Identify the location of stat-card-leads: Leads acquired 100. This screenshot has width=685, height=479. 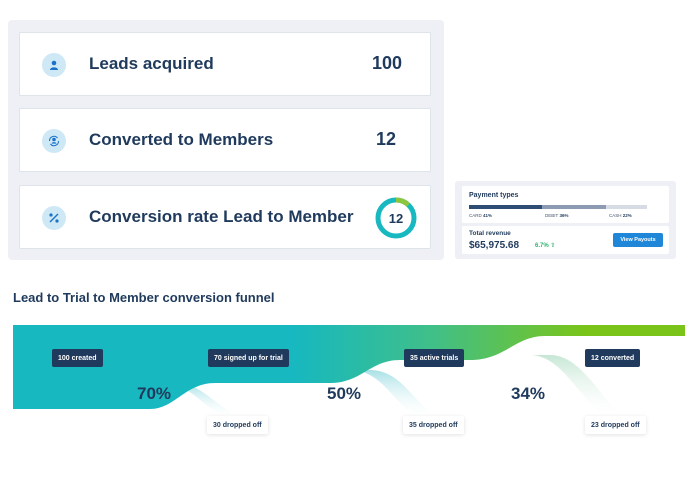
(225, 64).